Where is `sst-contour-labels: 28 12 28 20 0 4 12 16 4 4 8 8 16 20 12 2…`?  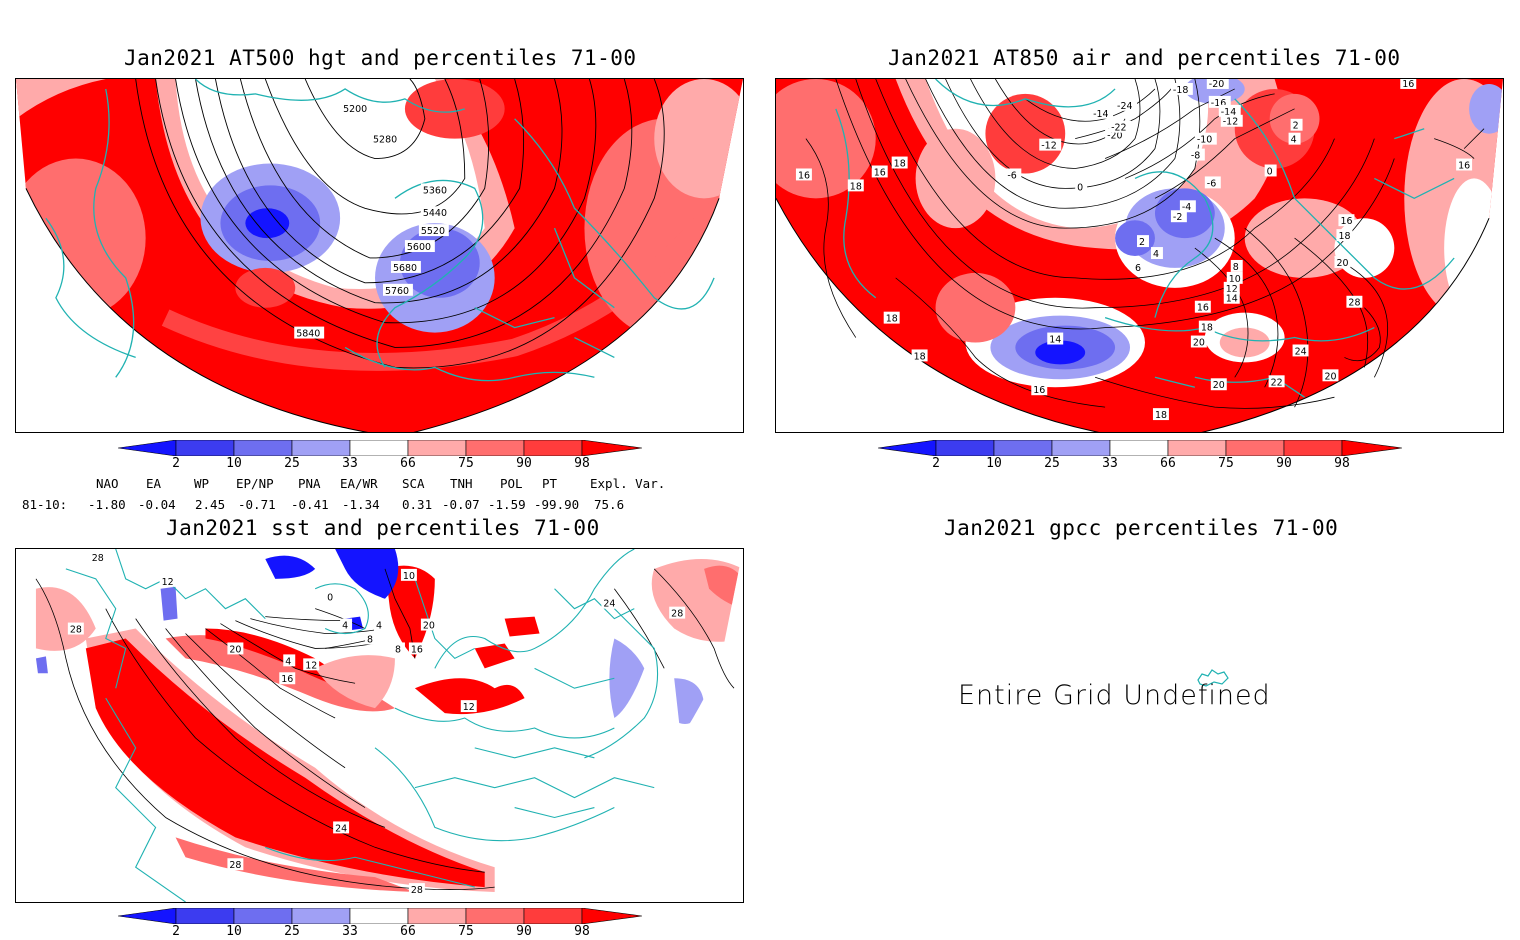
sst-contour-labels: 28 12 28 20 0 4 12 16 4 4 8 8 16 20 12 2… is located at coordinates (376, 723).